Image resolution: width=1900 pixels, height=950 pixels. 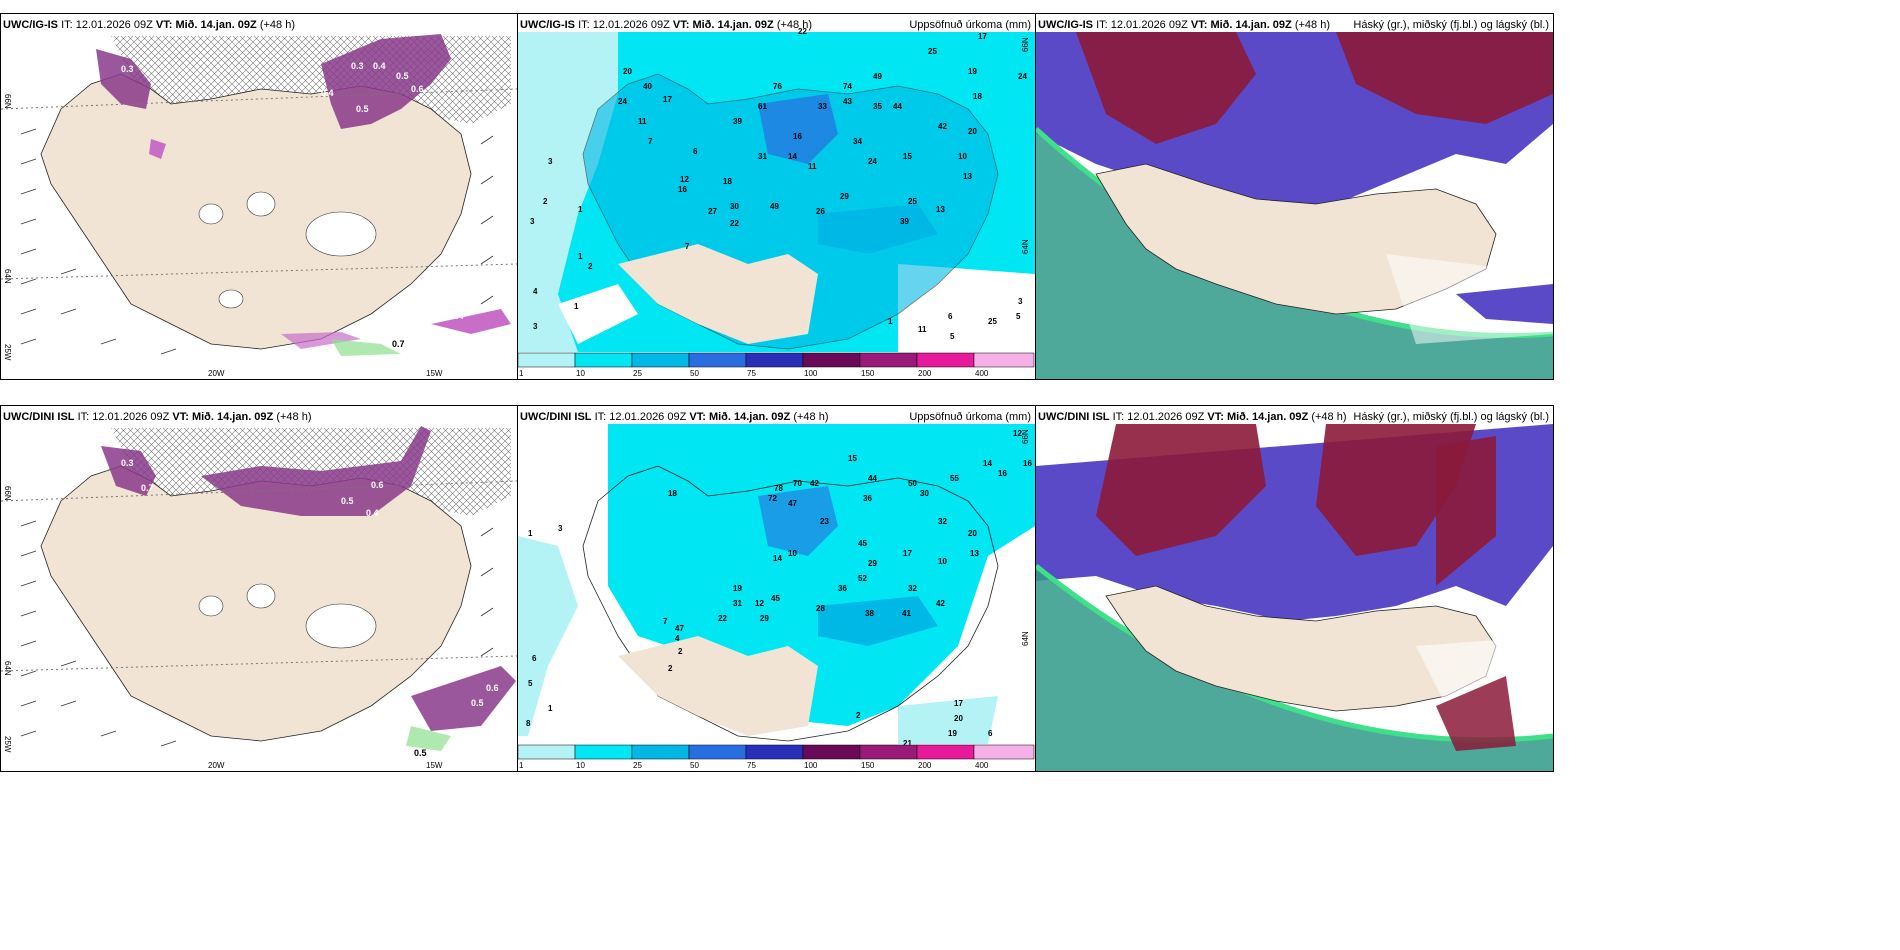 I want to click on precip-value: 74, so click(x=847, y=86).